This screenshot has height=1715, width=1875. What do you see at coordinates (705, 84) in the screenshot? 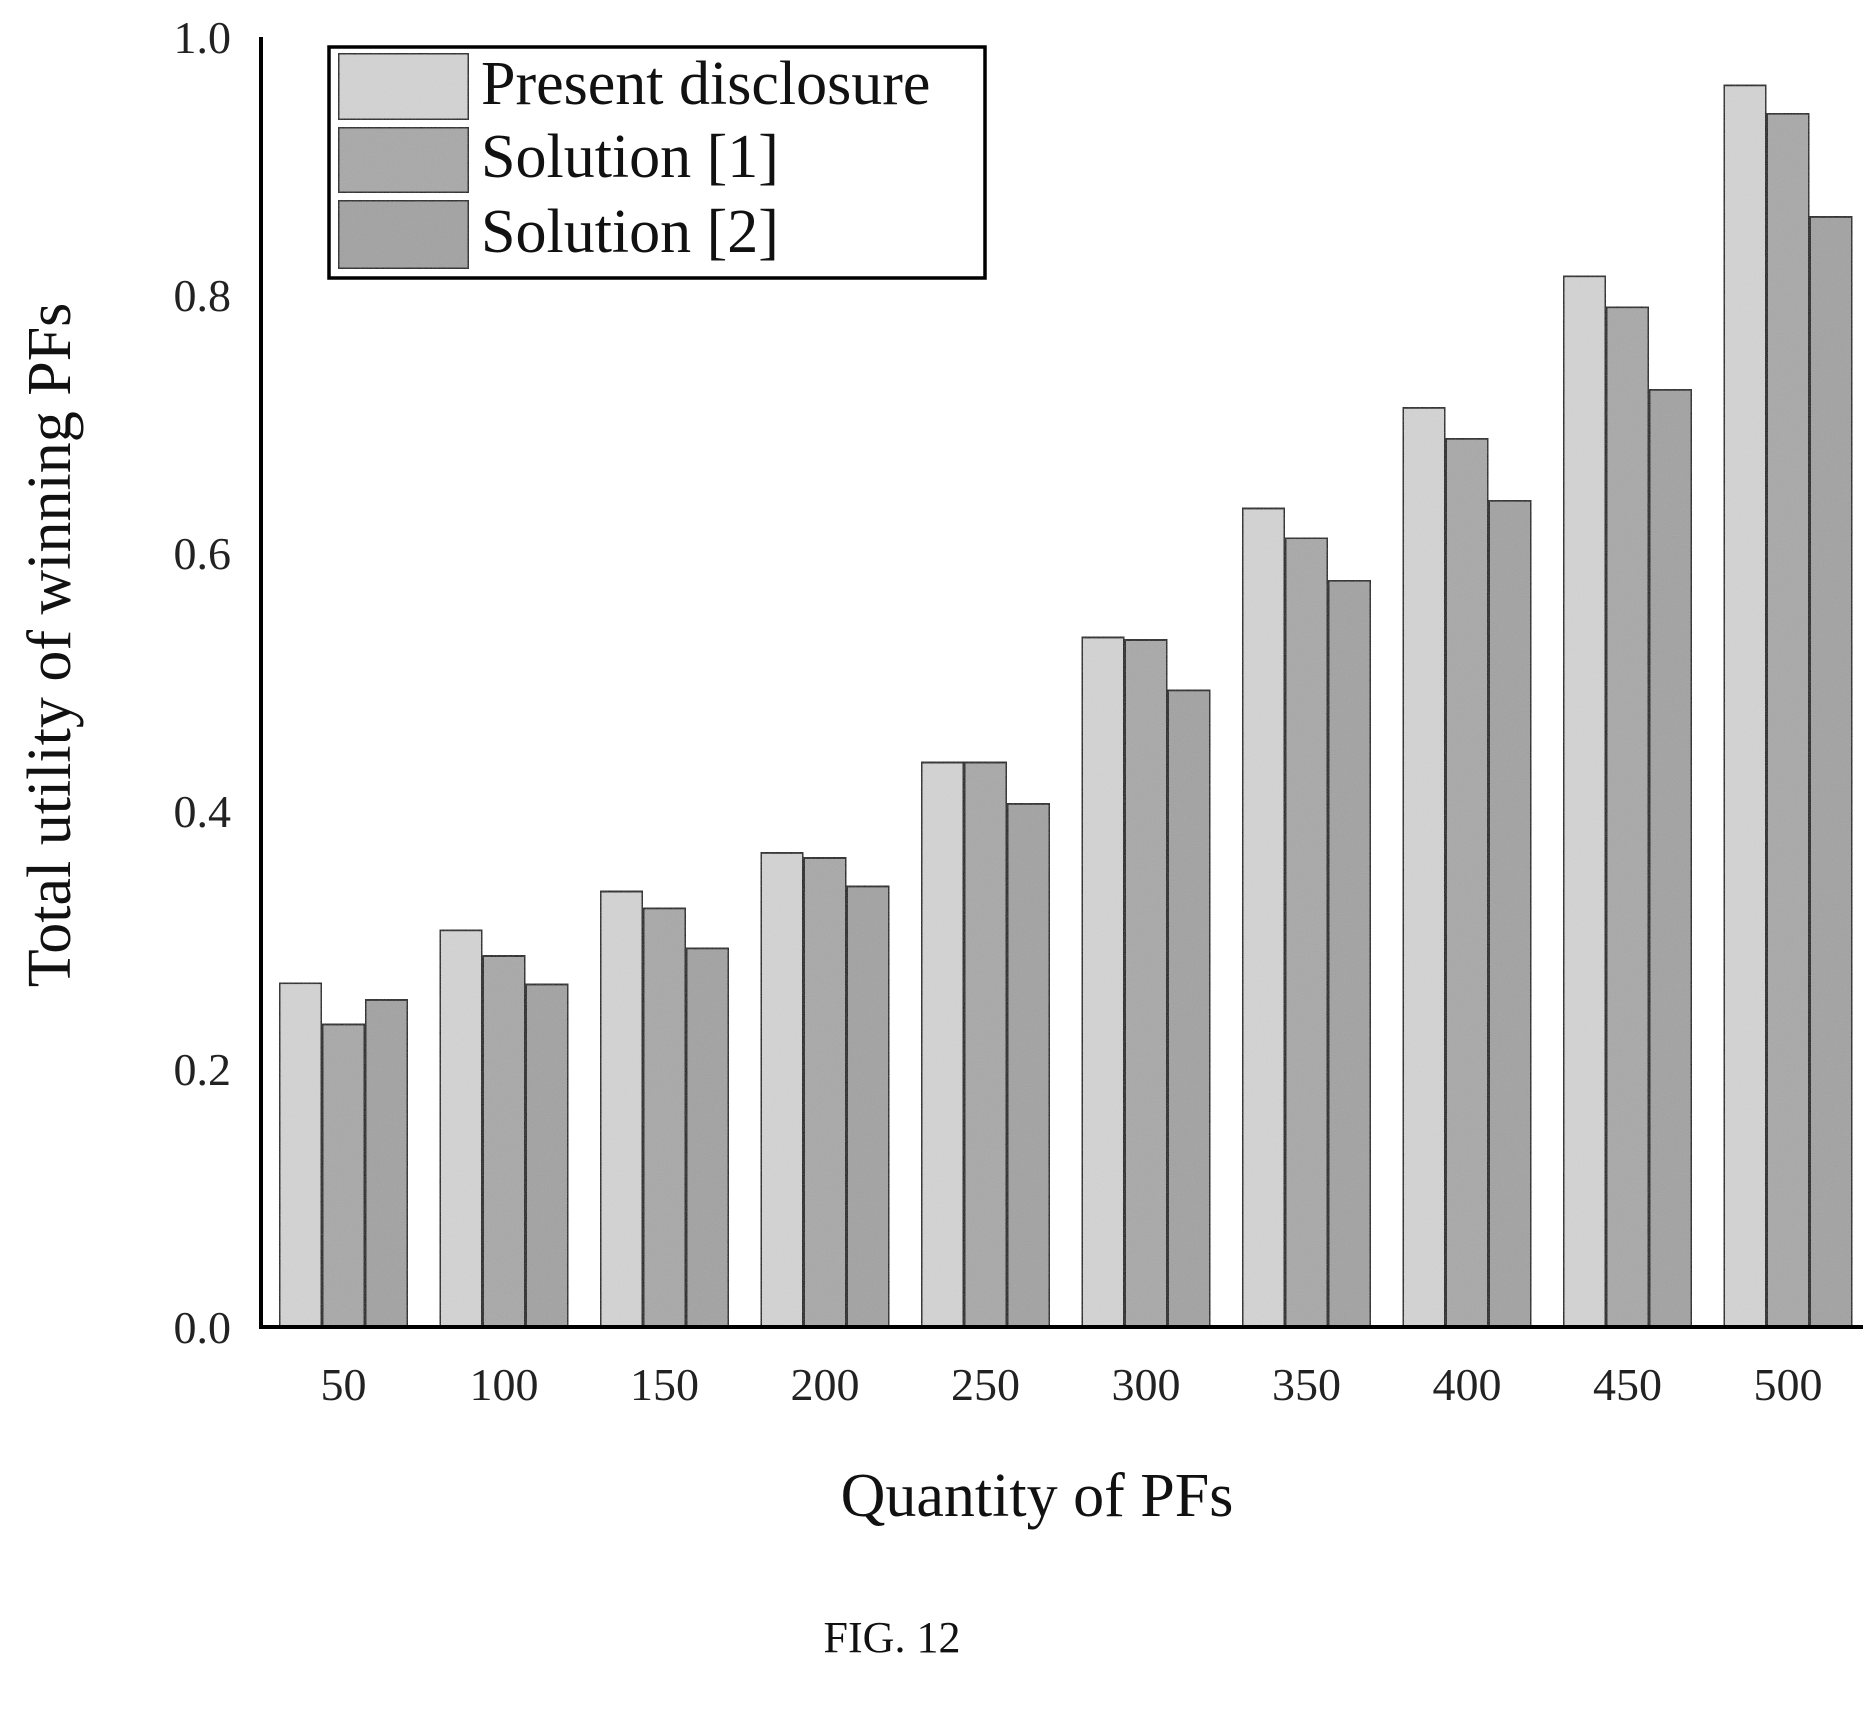
I see `legend-label-present-disclosure: Present disclosure` at bounding box center [705, 84].